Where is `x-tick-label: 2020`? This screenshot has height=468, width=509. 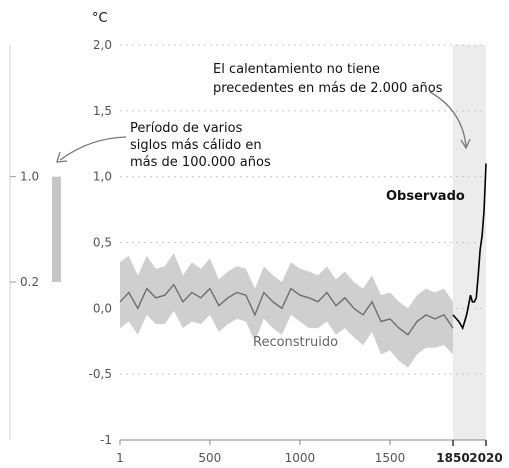
x-tick-label: 2020 is located at coordinates (485, 458).